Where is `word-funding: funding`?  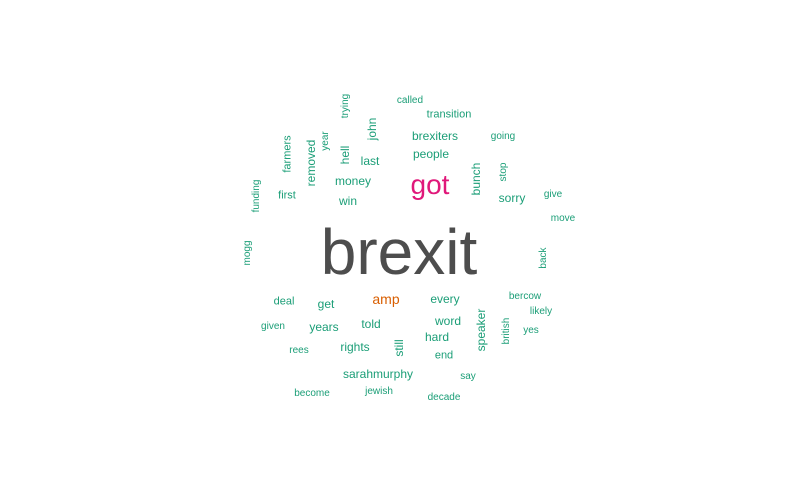 word-funding: funding is located at coordinates (256, 196).